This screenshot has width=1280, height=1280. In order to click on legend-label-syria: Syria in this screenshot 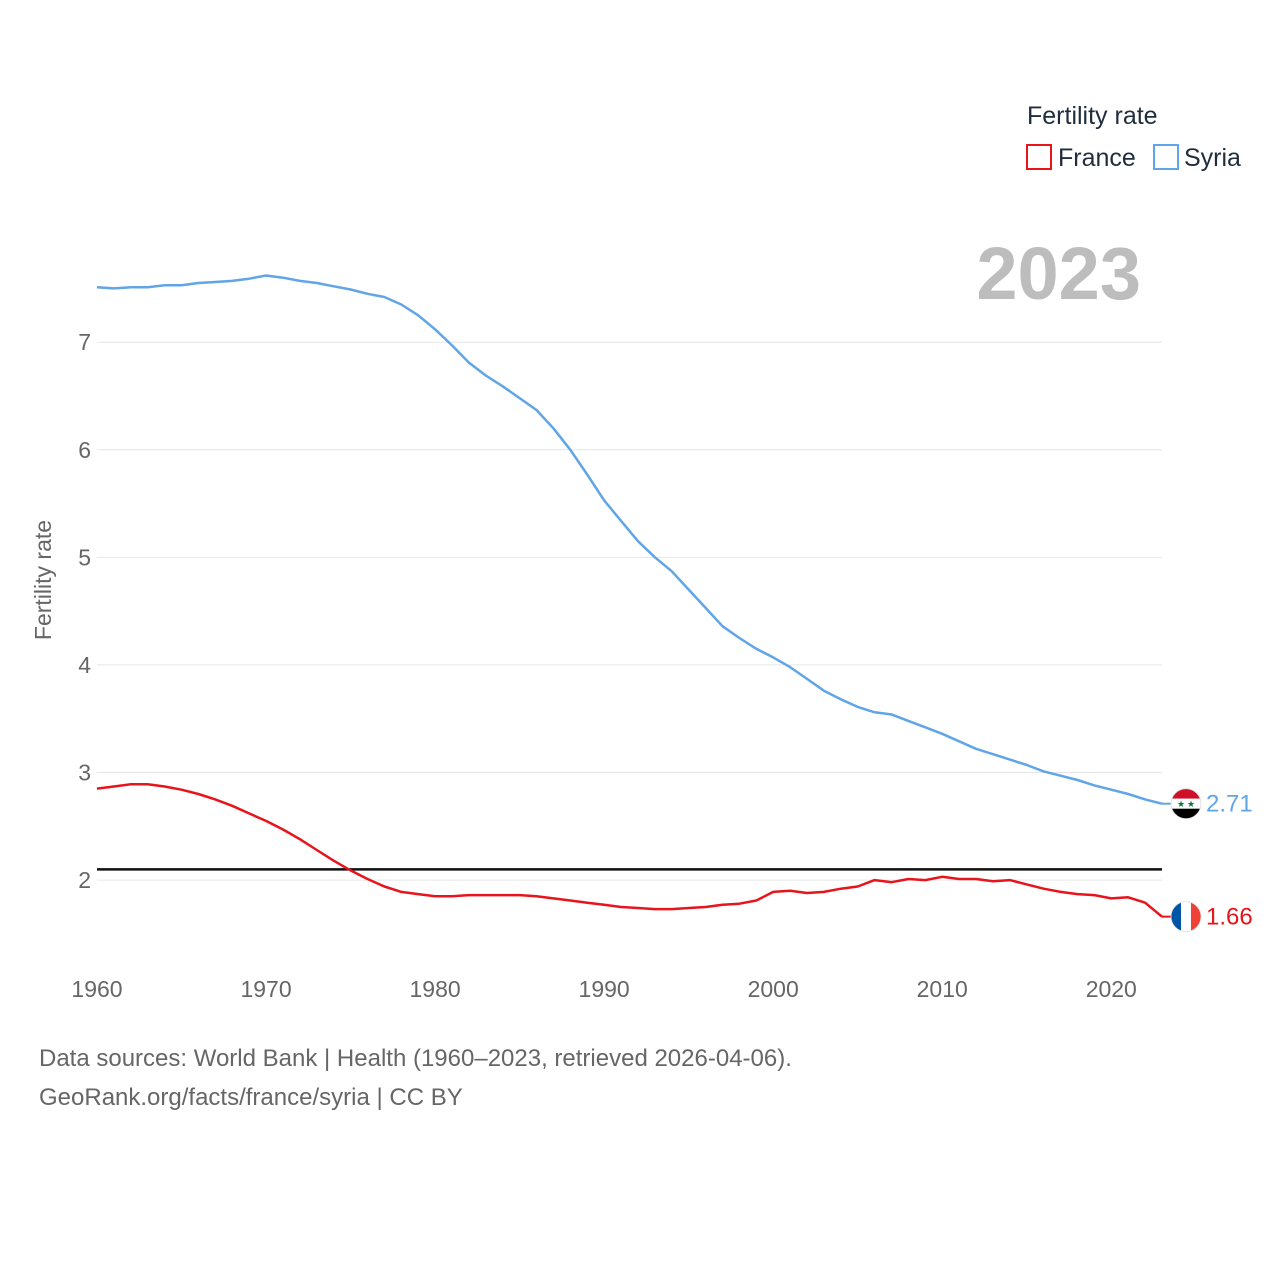, I will do `click(1212, 158)`.